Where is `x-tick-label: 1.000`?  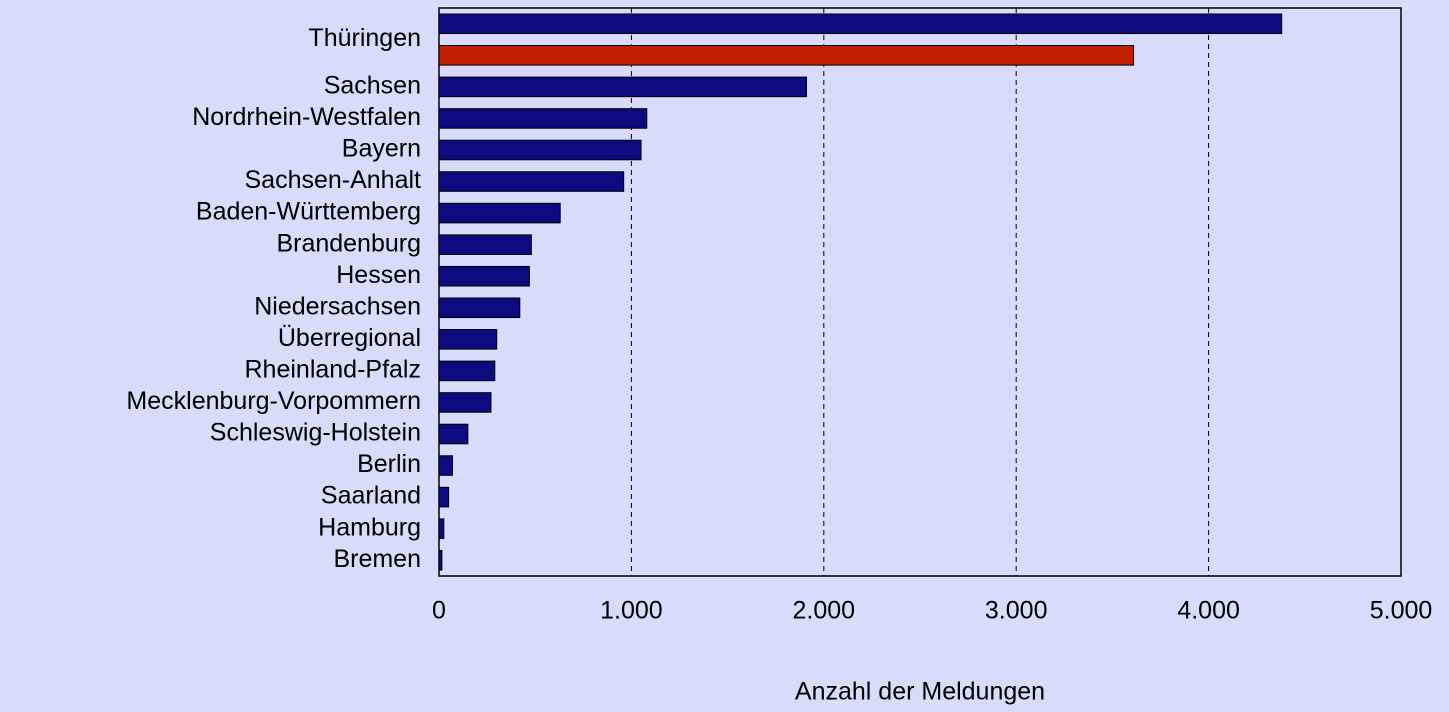 x-tick-label: 1.000 is located at coordinates (631, 611).